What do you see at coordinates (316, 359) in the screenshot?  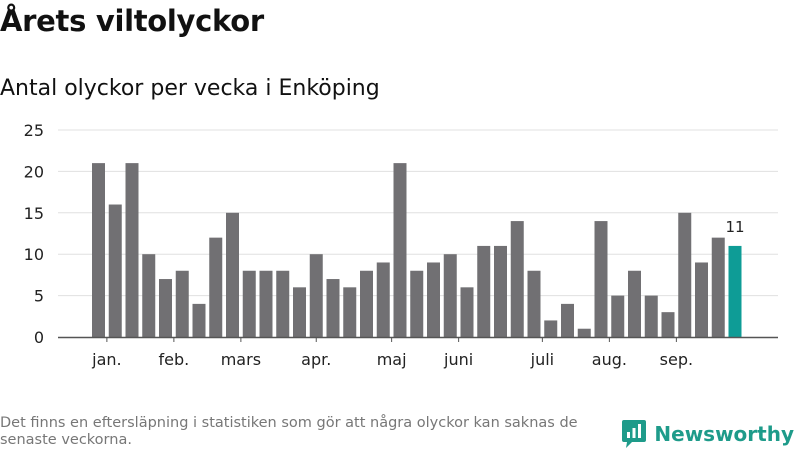 I see `x-tick-label: apr.` at bounding box center [316, 359].